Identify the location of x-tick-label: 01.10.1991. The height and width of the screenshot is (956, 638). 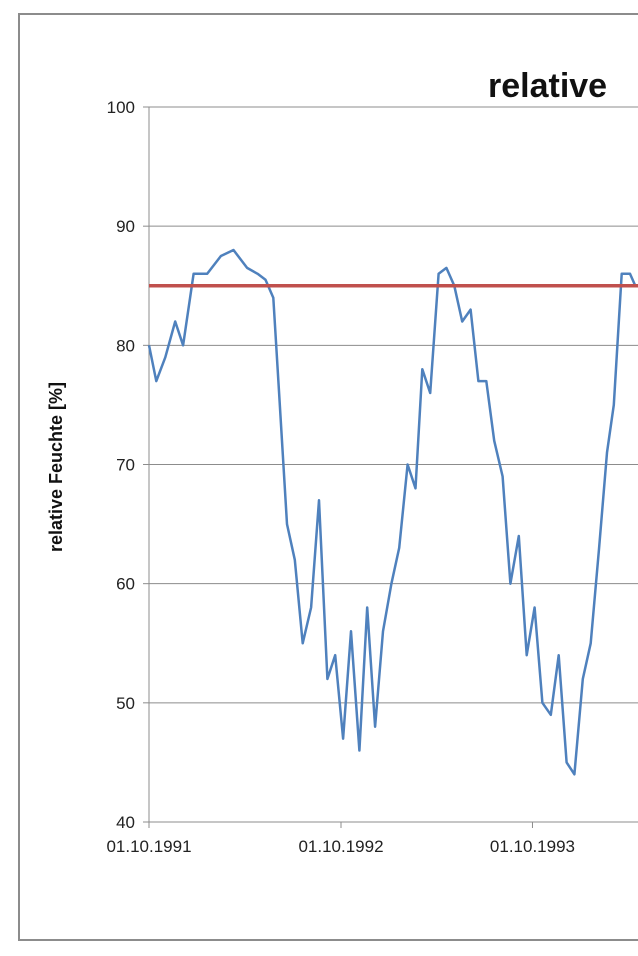
(148, 846).